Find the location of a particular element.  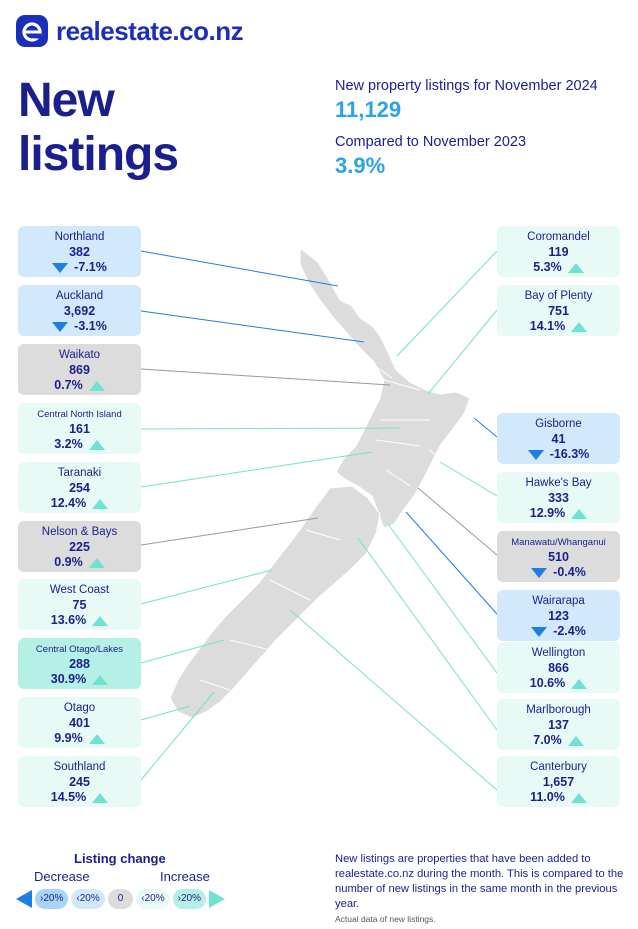

region-change: 3.2% is located at coordinates (68, 444).